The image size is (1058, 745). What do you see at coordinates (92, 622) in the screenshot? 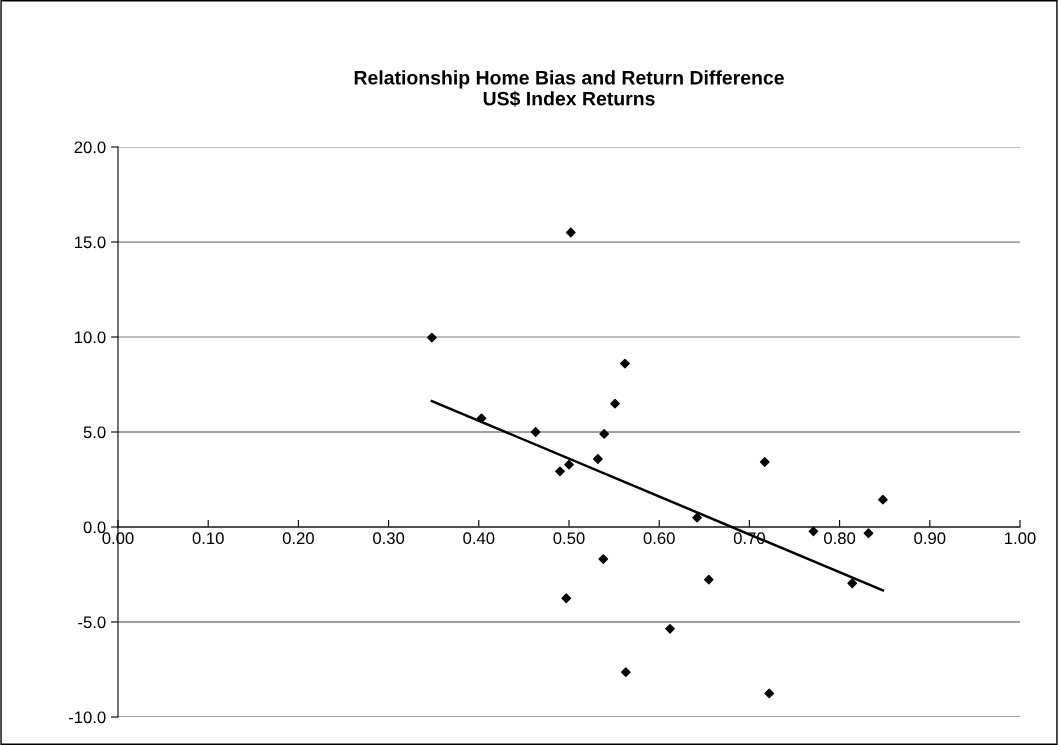
I see `y-tick-label: -5.0` at bounding box center [92, 622].